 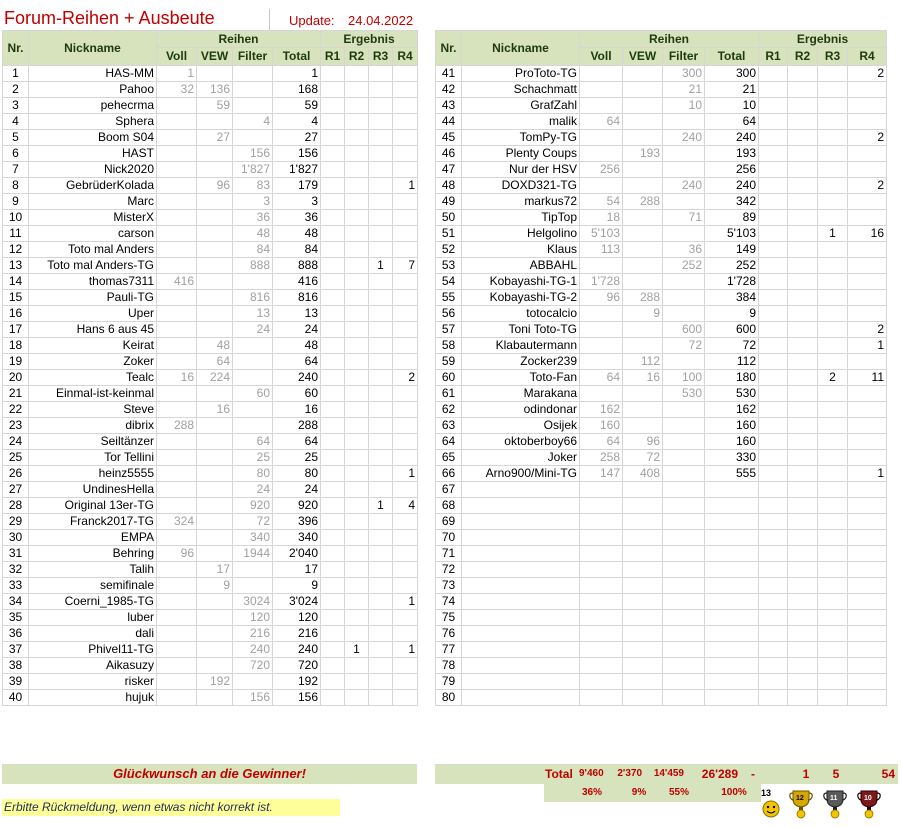 What do you see at coordinates (210, 553) in the screenshot?
I see `table-row: 31 Behring 96 1944 2'040` at bounding box center [210, 553].